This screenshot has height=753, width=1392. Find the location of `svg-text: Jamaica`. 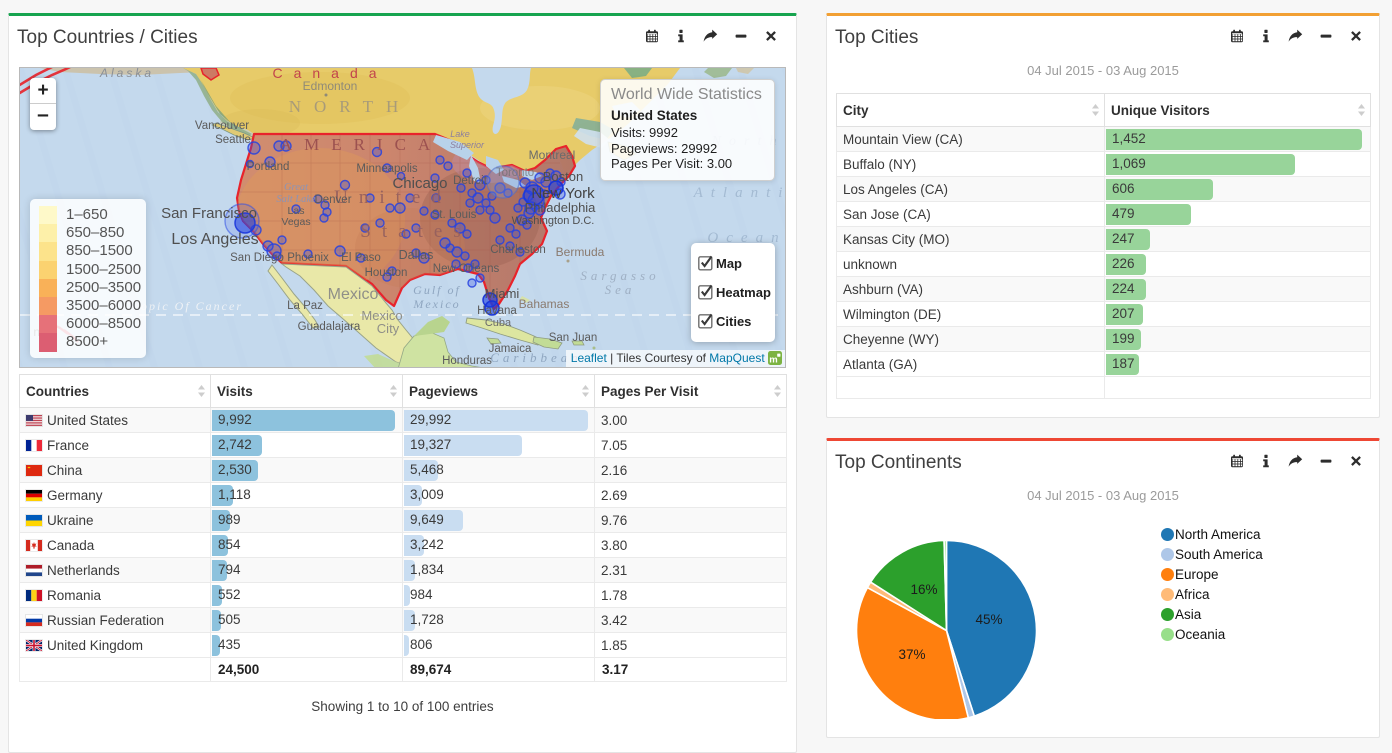

svg-text: Jamaica is located at coordinates (510, 349).